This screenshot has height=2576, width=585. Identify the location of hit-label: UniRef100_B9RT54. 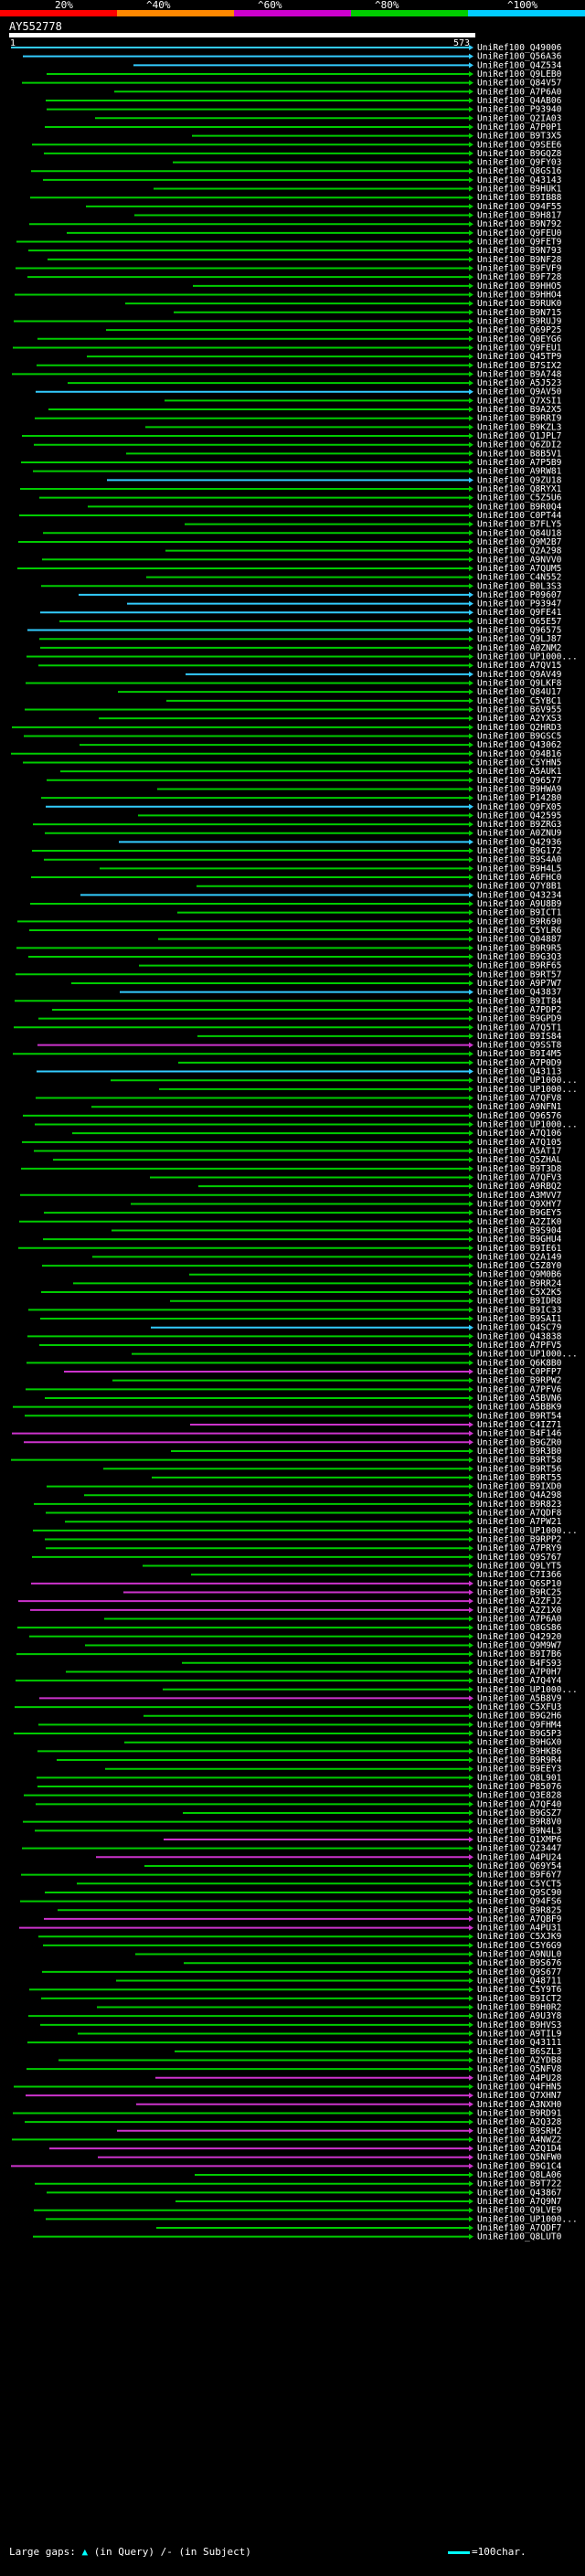
(519, 1416).